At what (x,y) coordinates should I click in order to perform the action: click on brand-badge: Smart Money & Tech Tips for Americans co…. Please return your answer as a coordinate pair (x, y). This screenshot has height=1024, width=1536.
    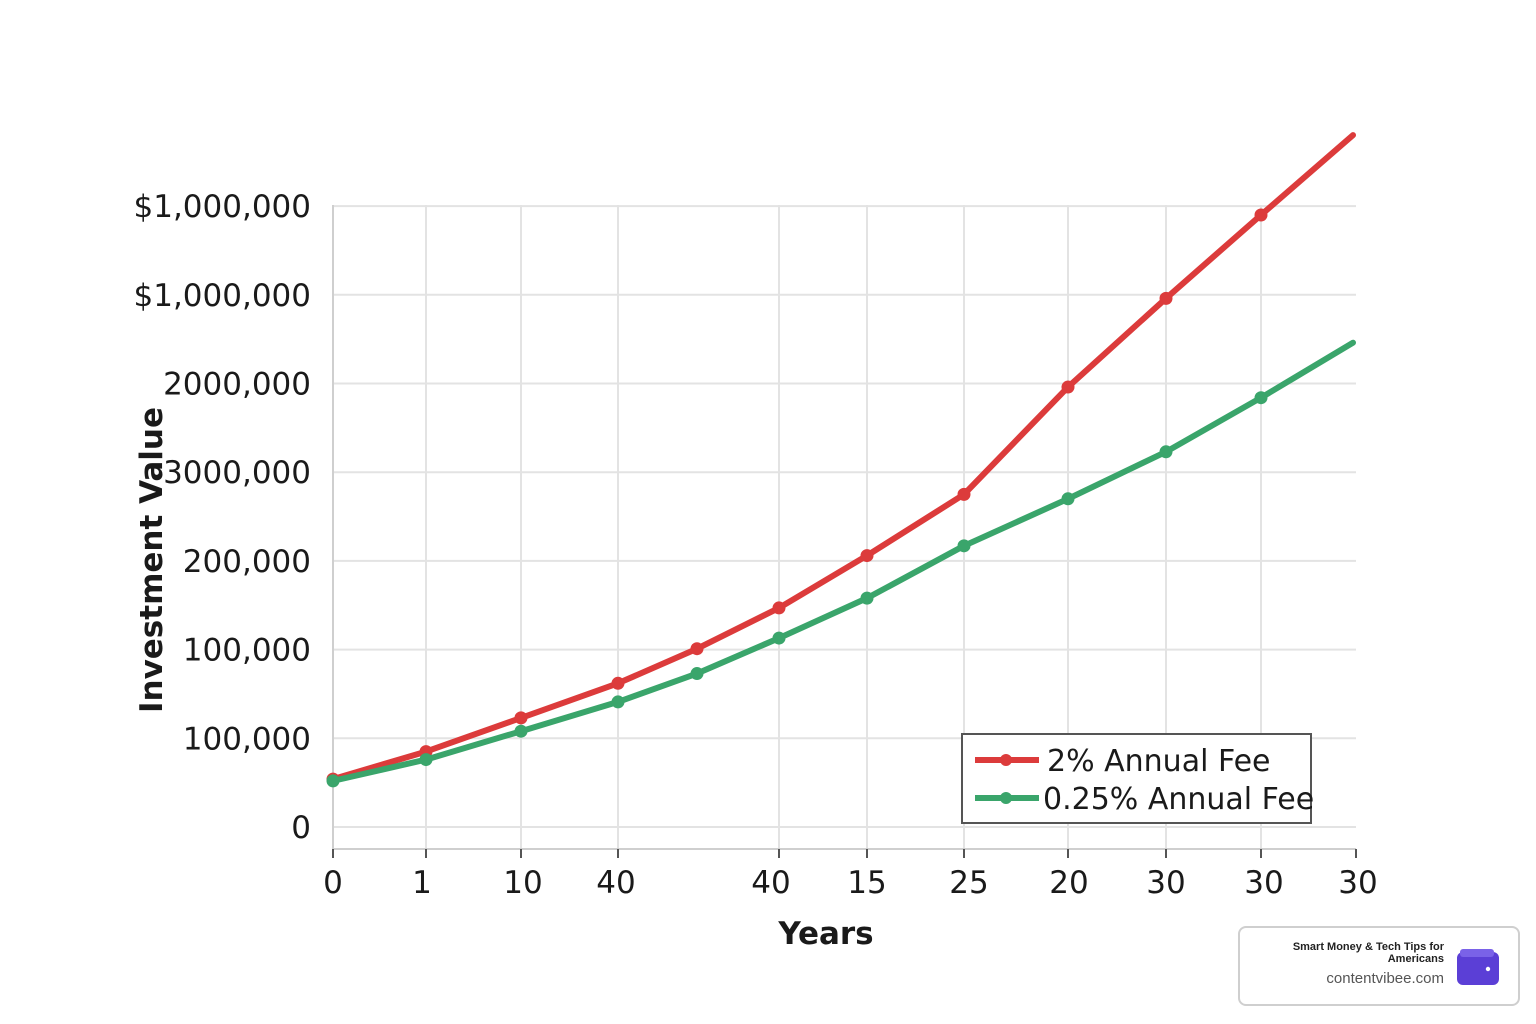
    Looking at the image, I should click on (1379, 966).